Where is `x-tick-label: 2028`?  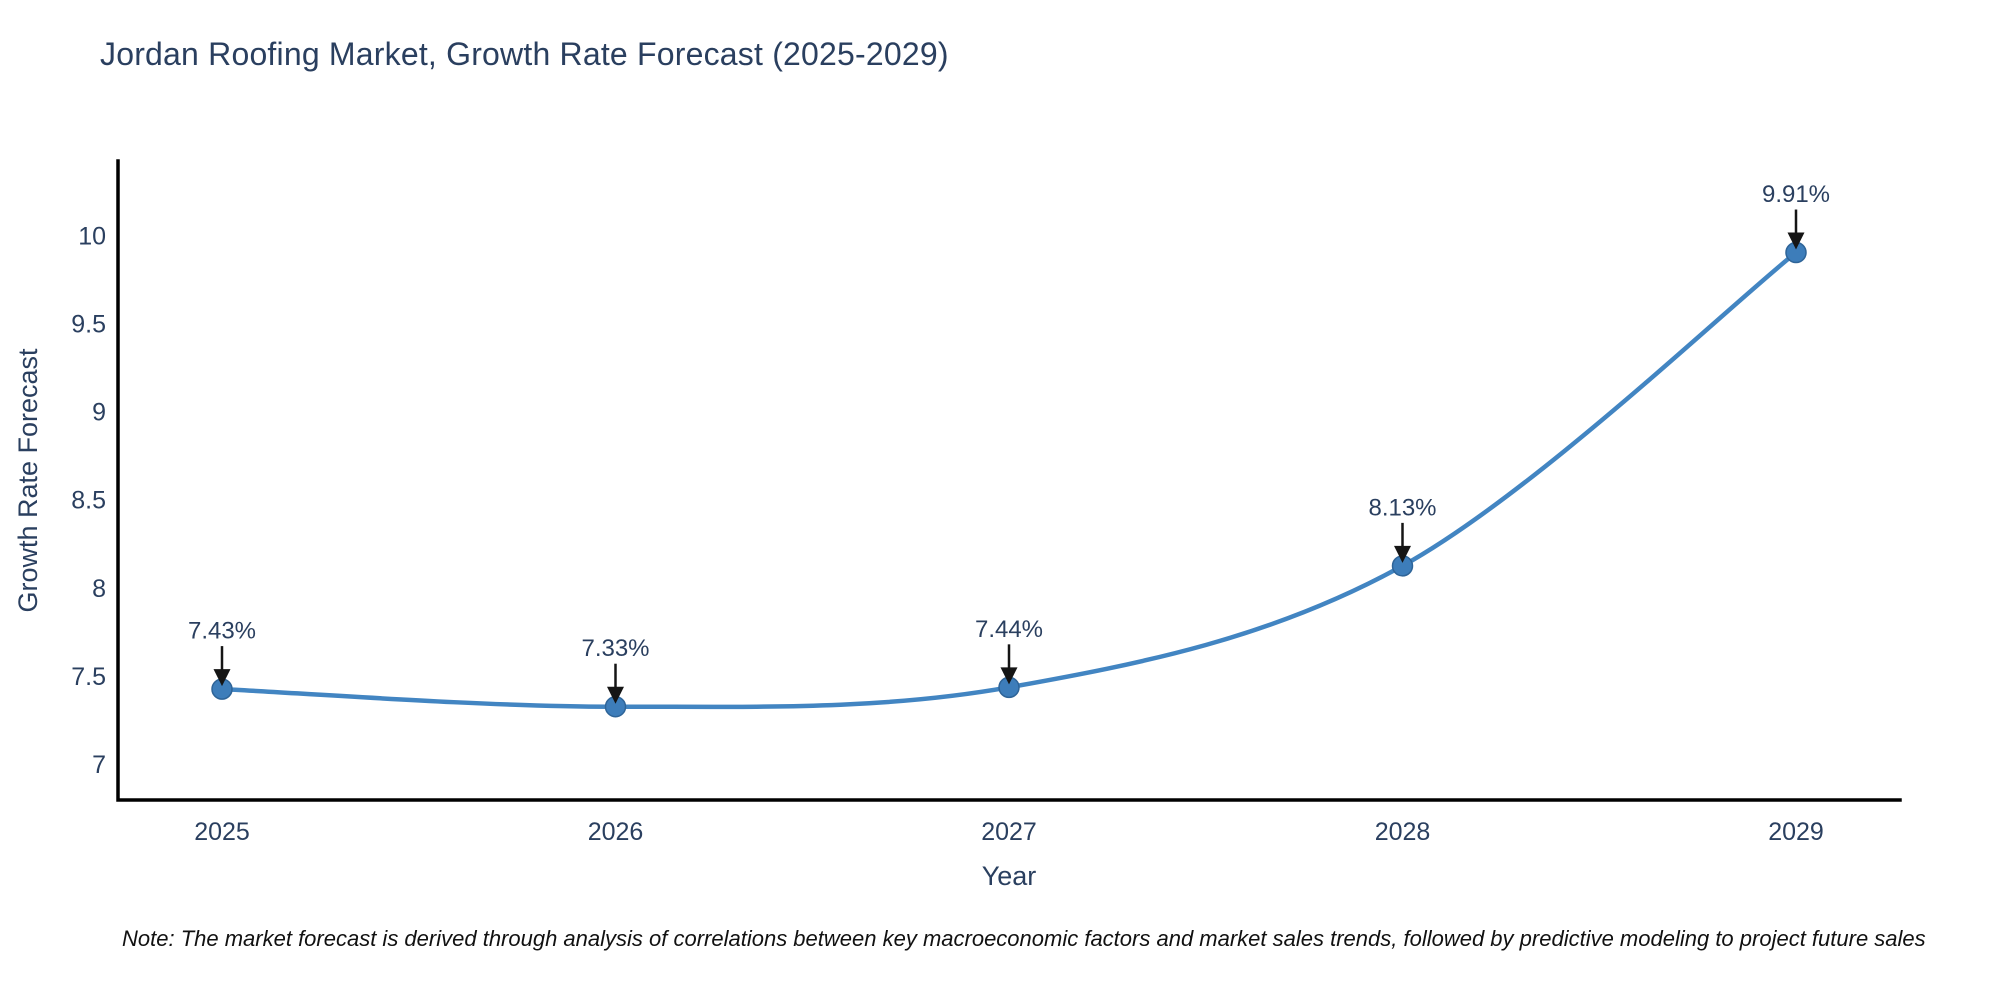 x-tick-label: 2028 is located at coordinates (1403, 832).